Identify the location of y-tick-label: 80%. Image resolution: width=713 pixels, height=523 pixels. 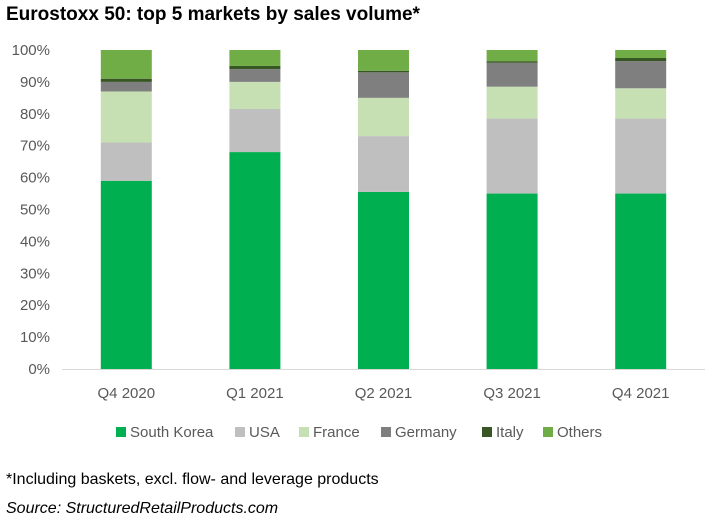
(35, 114).